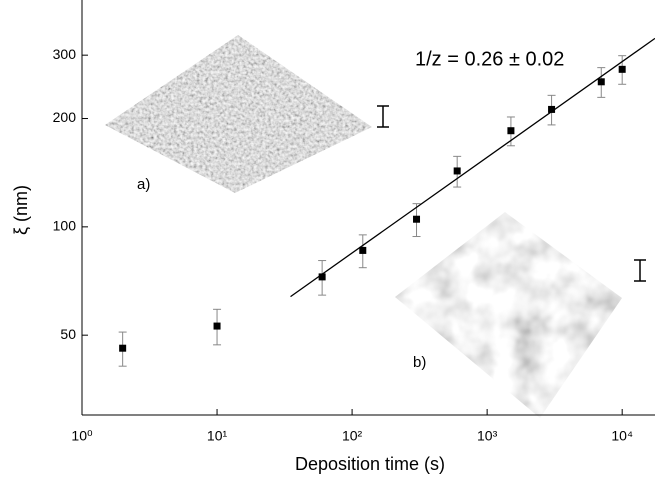 This screenshot has height=477, width=655. I want to click on x-tick-label: 10³, so click(487, 436).